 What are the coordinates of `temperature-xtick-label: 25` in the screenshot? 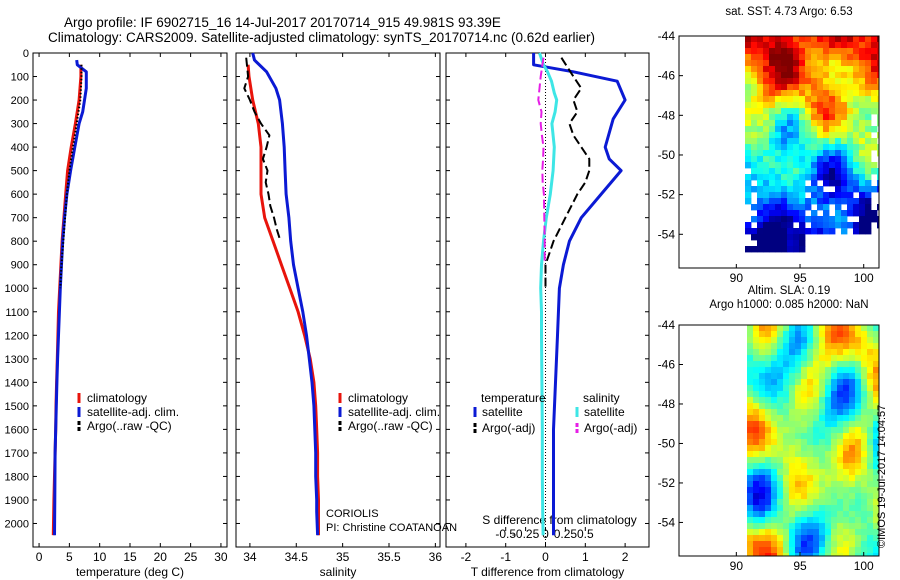 It's located at (191, 557).